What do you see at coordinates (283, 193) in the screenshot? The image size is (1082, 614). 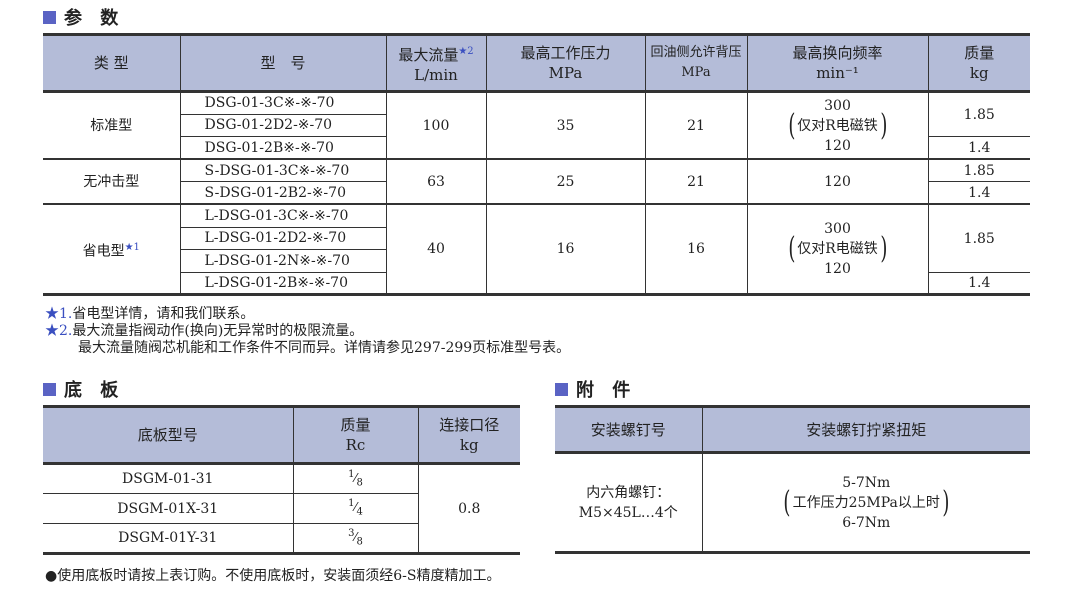 I see `model-cell: S-DSG-01-2B2-※-70` at bounding box center [283, 193].